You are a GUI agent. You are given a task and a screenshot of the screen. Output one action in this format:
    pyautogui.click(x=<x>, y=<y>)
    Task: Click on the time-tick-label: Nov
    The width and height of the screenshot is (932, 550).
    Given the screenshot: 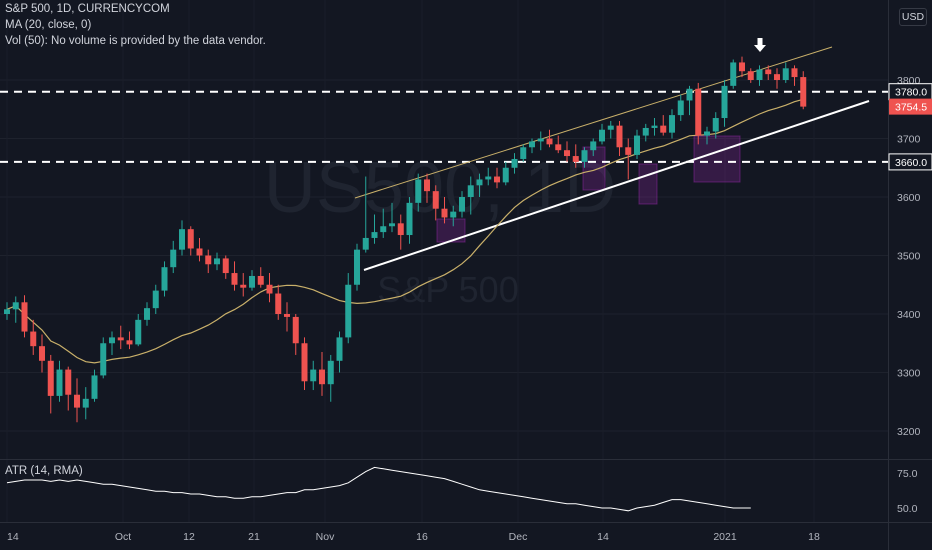 What is the action you would take?
    pyautogui.click(x=325, y=537)
    